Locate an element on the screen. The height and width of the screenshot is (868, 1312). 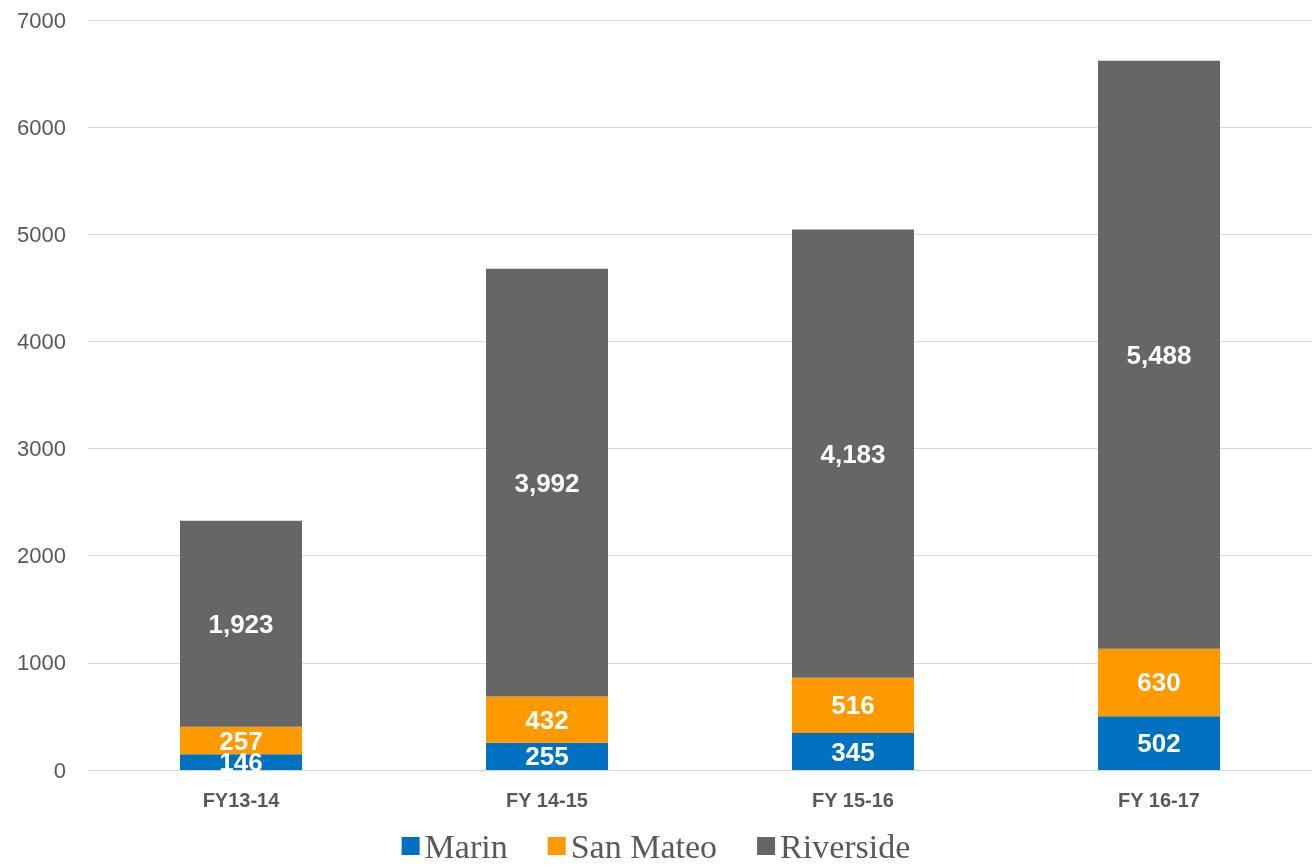
y-tick-label: 2000 is located at coordinates (41, 556).